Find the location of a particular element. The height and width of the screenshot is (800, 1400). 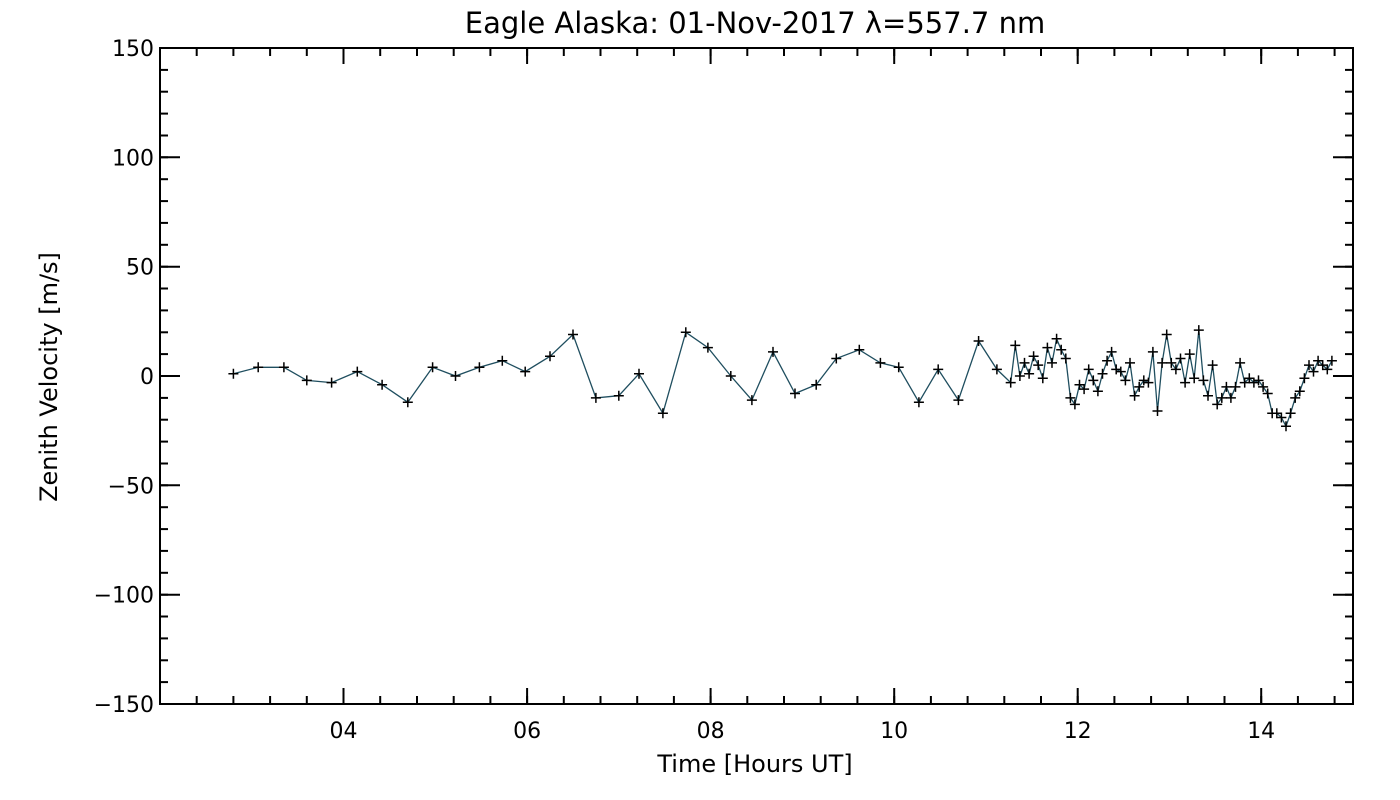

y-tick-label: −50 is located at coordinates (131, 486).